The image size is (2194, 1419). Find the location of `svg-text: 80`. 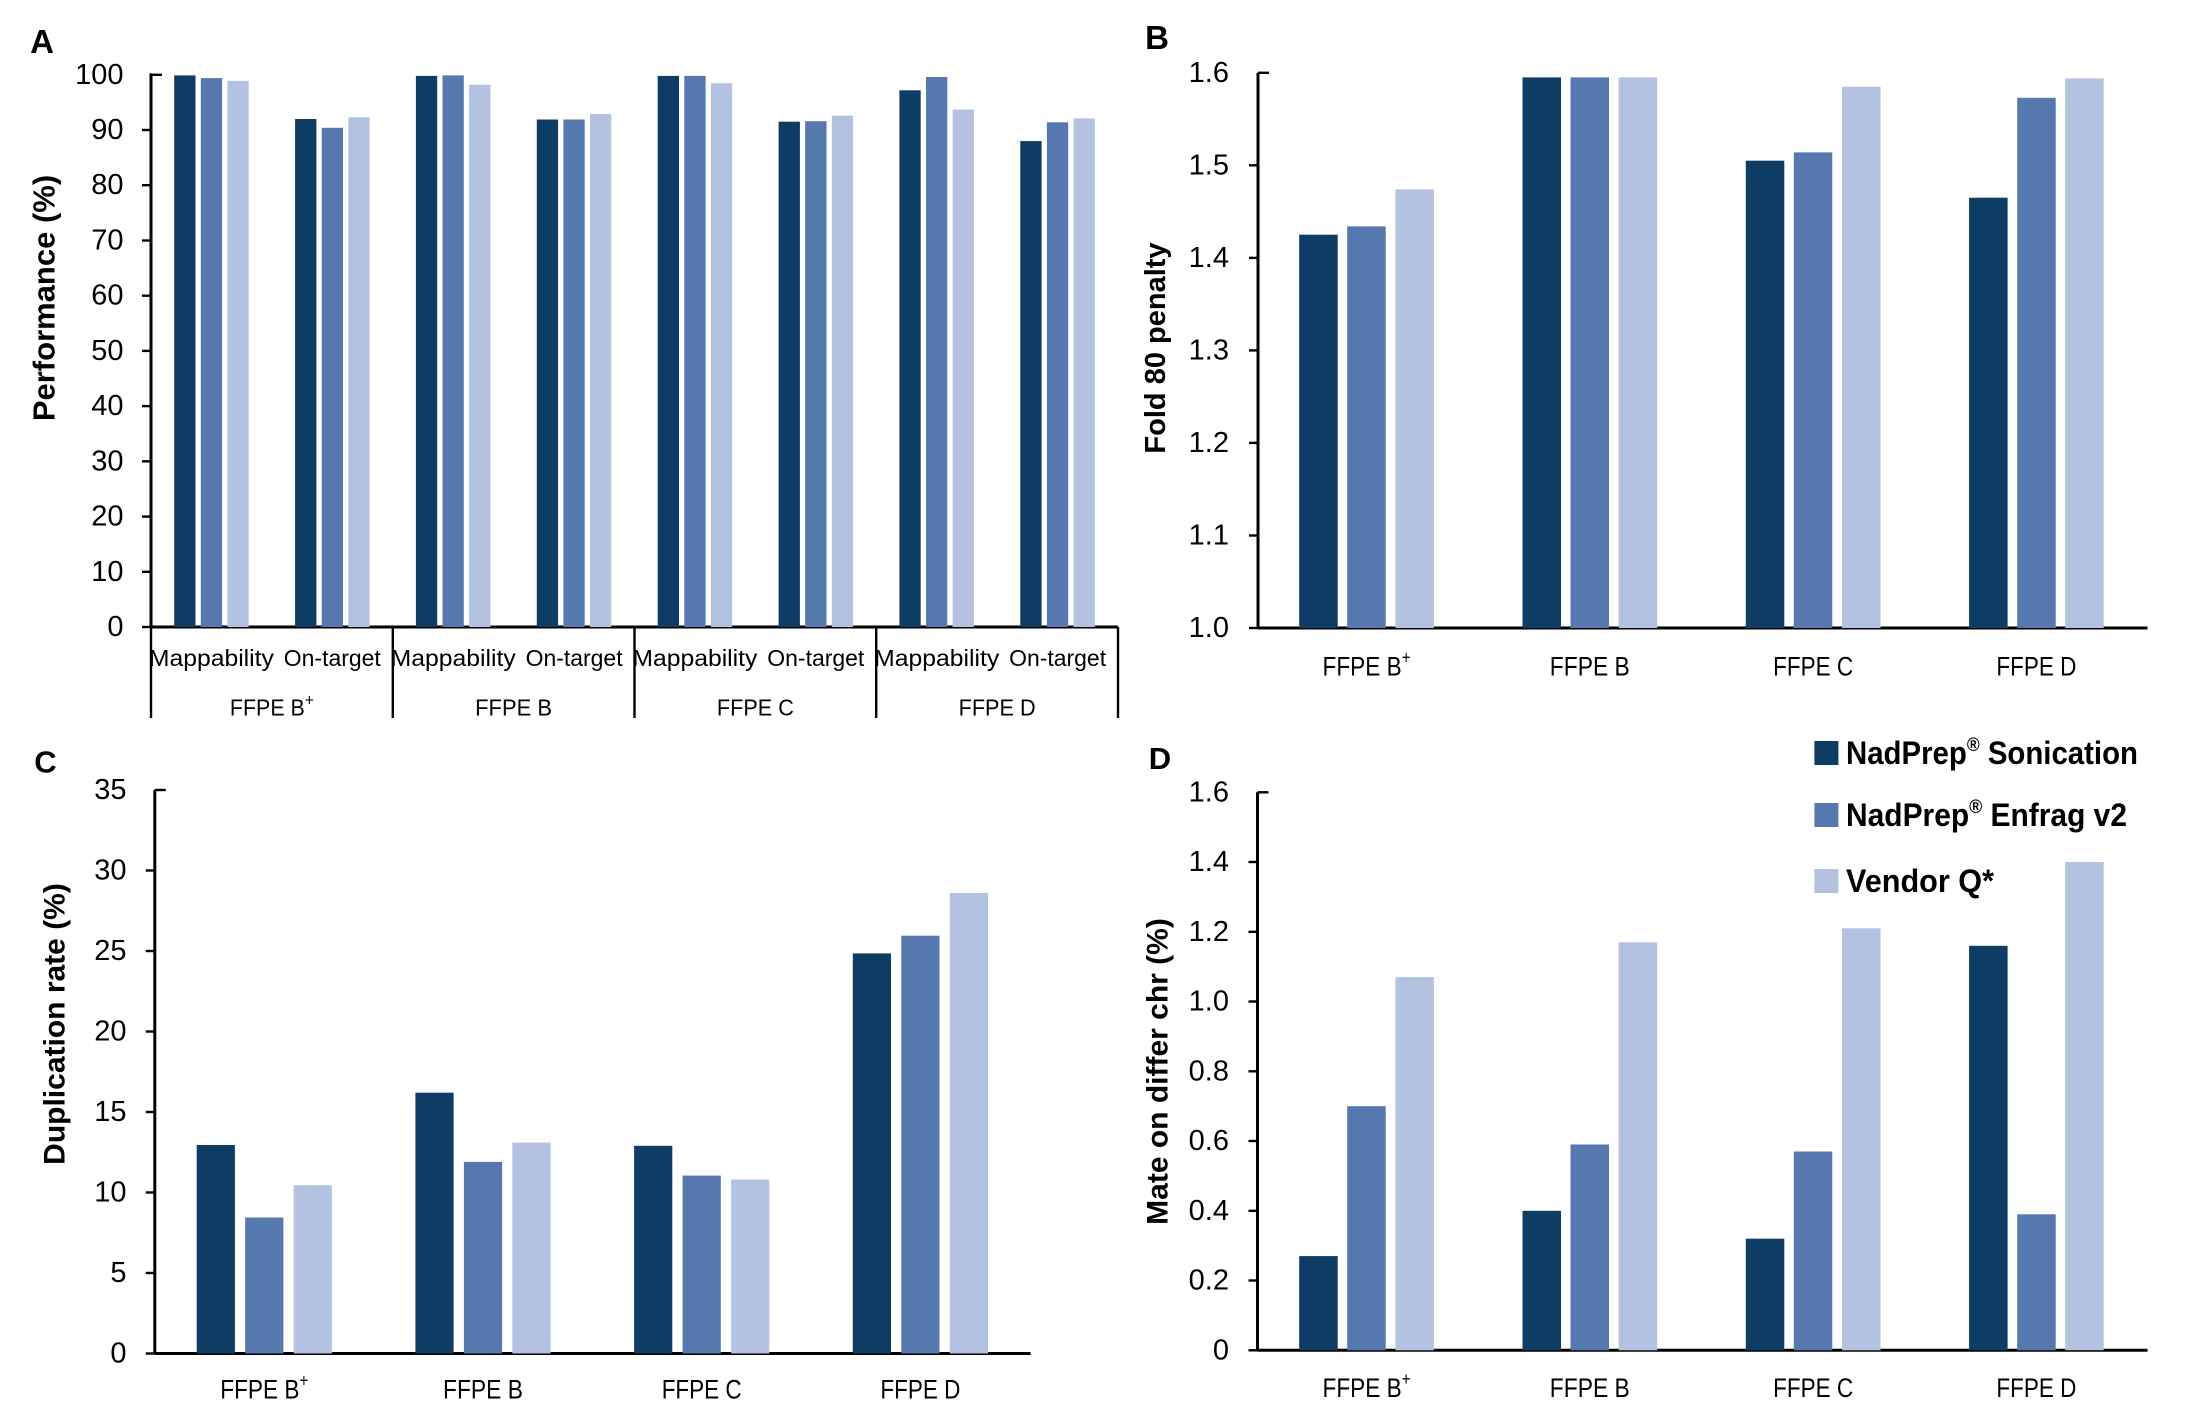

svg-text: 80 is located at coordinates (107, 185).